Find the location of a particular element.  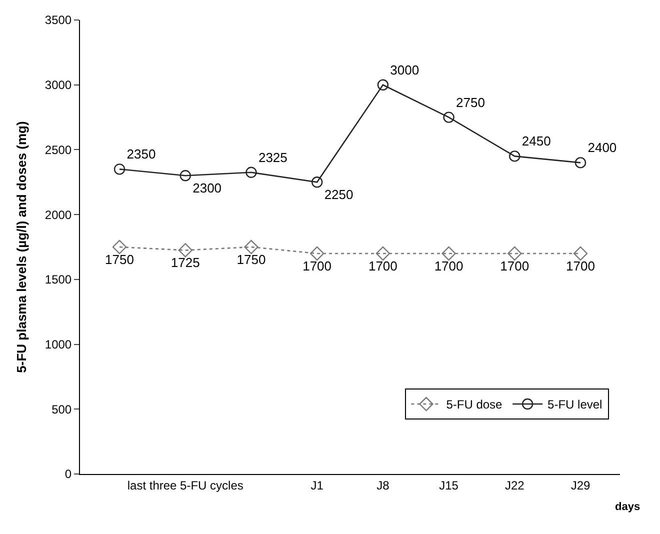

x-tick-label: J22 is located at coordinates (514, 485).